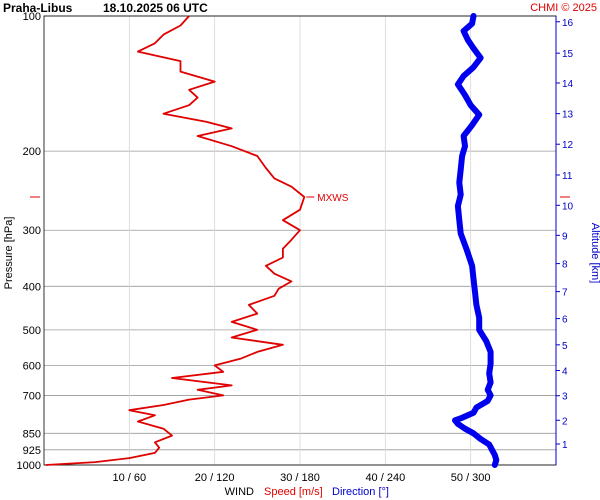  Describe the element at coordinates (385, 478) in the screenshot. I see `wind-tick-label: 40 / 240` at that location.